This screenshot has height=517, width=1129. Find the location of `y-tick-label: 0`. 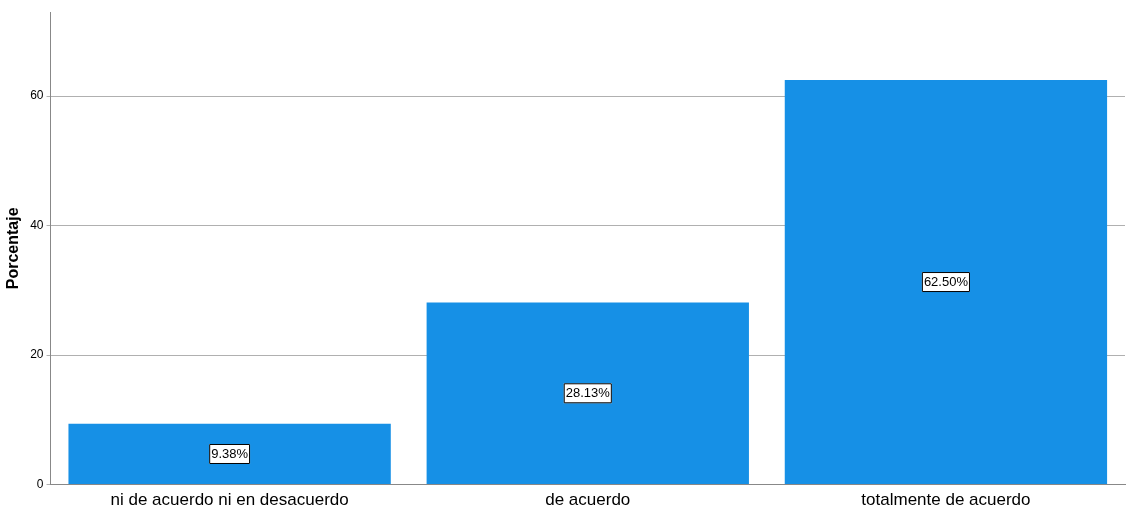

y-tick-label: 0 is located at coordinates (40, 483).